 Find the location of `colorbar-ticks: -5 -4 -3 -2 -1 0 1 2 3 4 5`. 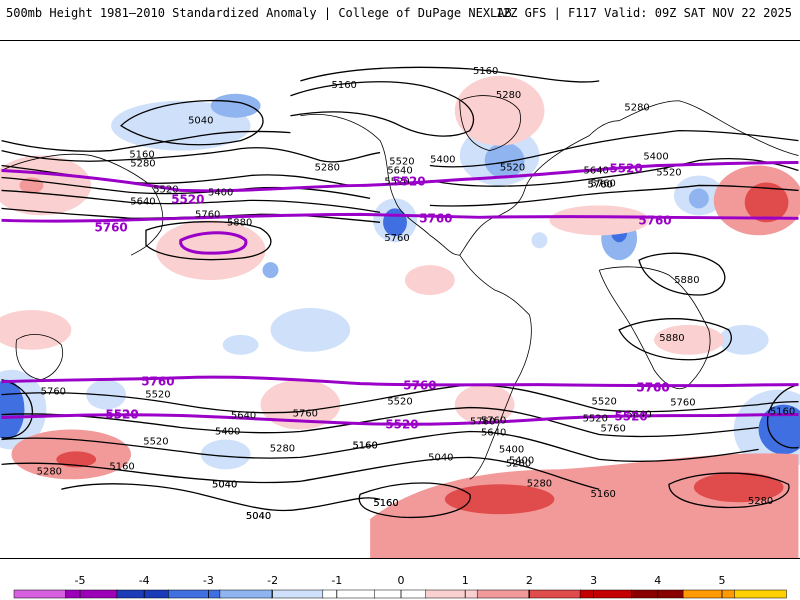

colorbar-ticks: -5 -4 -3 -2 -1 0 1 2 3 4 5 is located at coordinates (400, 586).